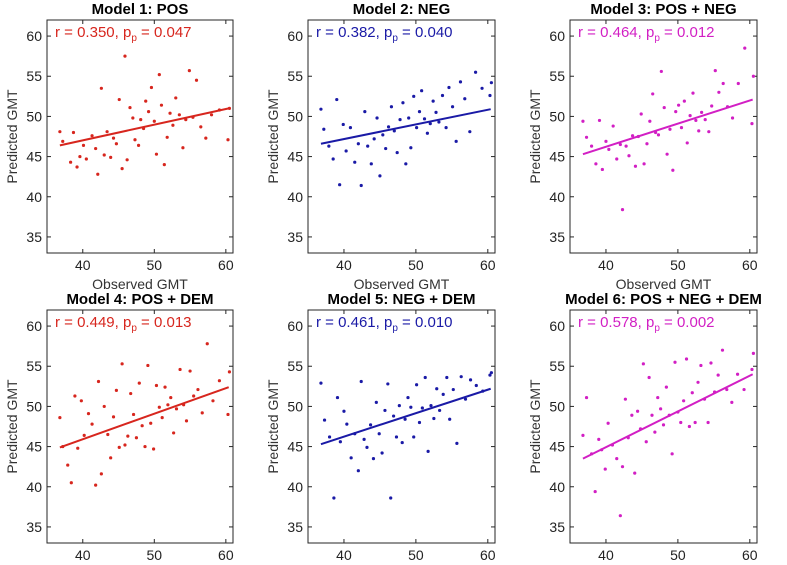  Describe the element at coordinates (646, 34) in the screenshot. I see `stat-annotation: r = 0.464, pp = 0.012` at that location.